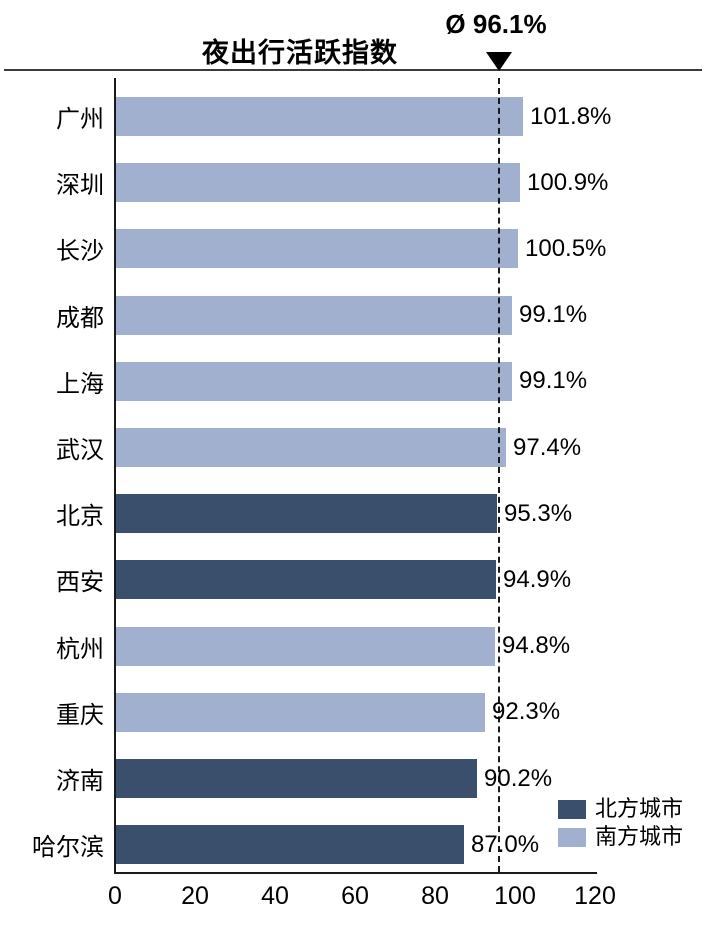  What do you see at coordinates (195, 896) in the screenshot?
I see `x-tick-label: 20` at bounding box center [195, 896].